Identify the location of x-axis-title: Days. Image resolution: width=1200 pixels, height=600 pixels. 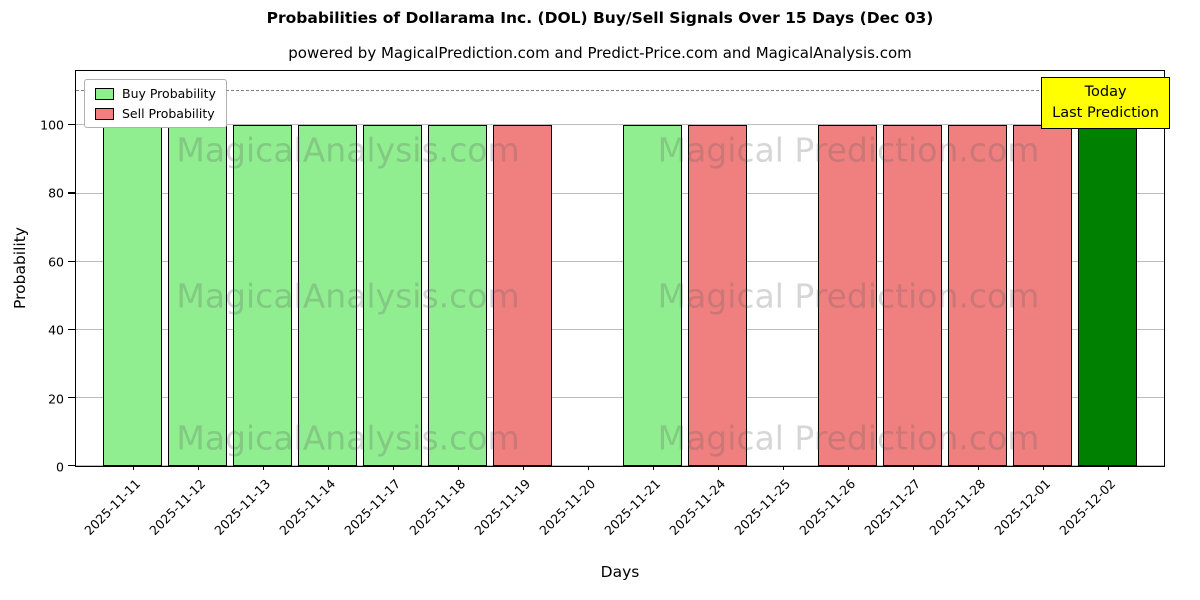
(620, 572).